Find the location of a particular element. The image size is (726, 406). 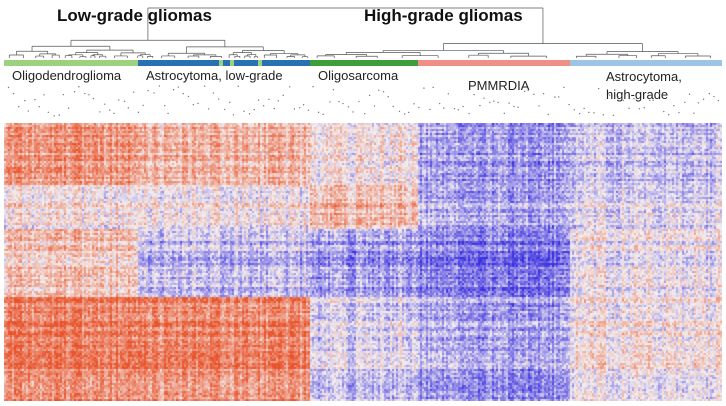

label-oligosarcoma: Oligosarcoma is located at coordinates (358, 75).